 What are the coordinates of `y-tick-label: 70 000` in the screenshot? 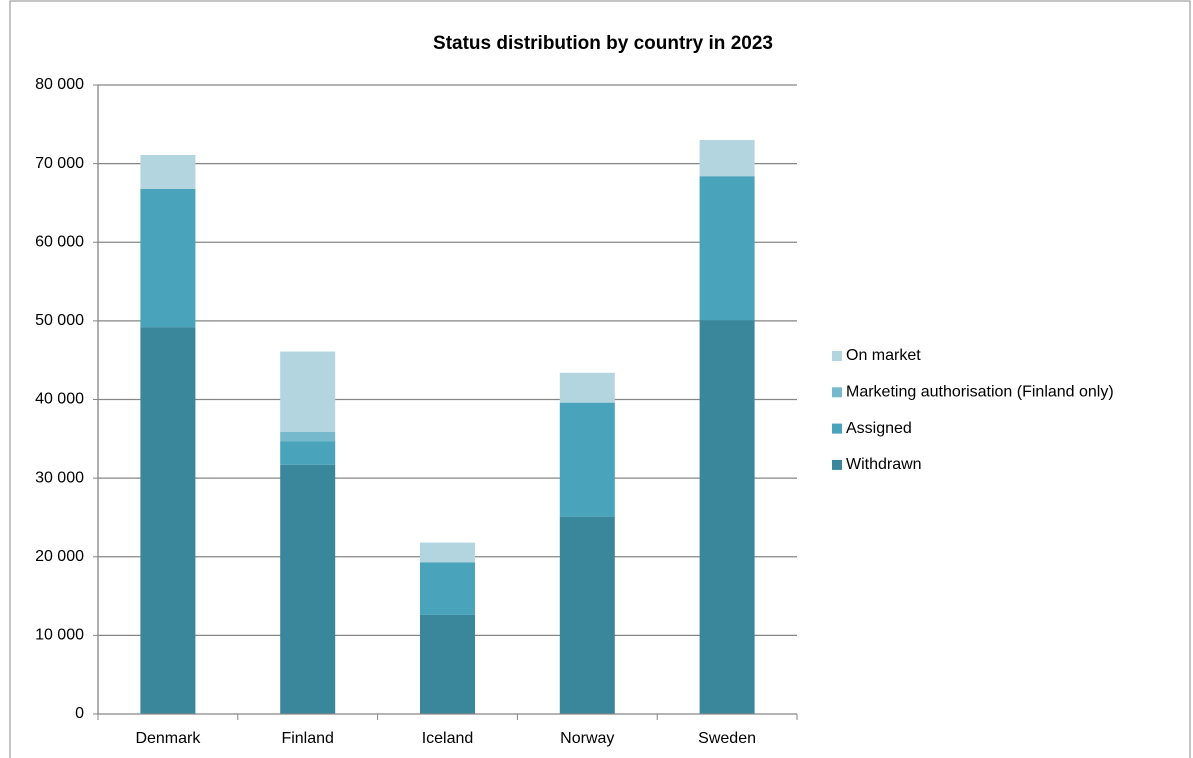 It's located at (59, 163).